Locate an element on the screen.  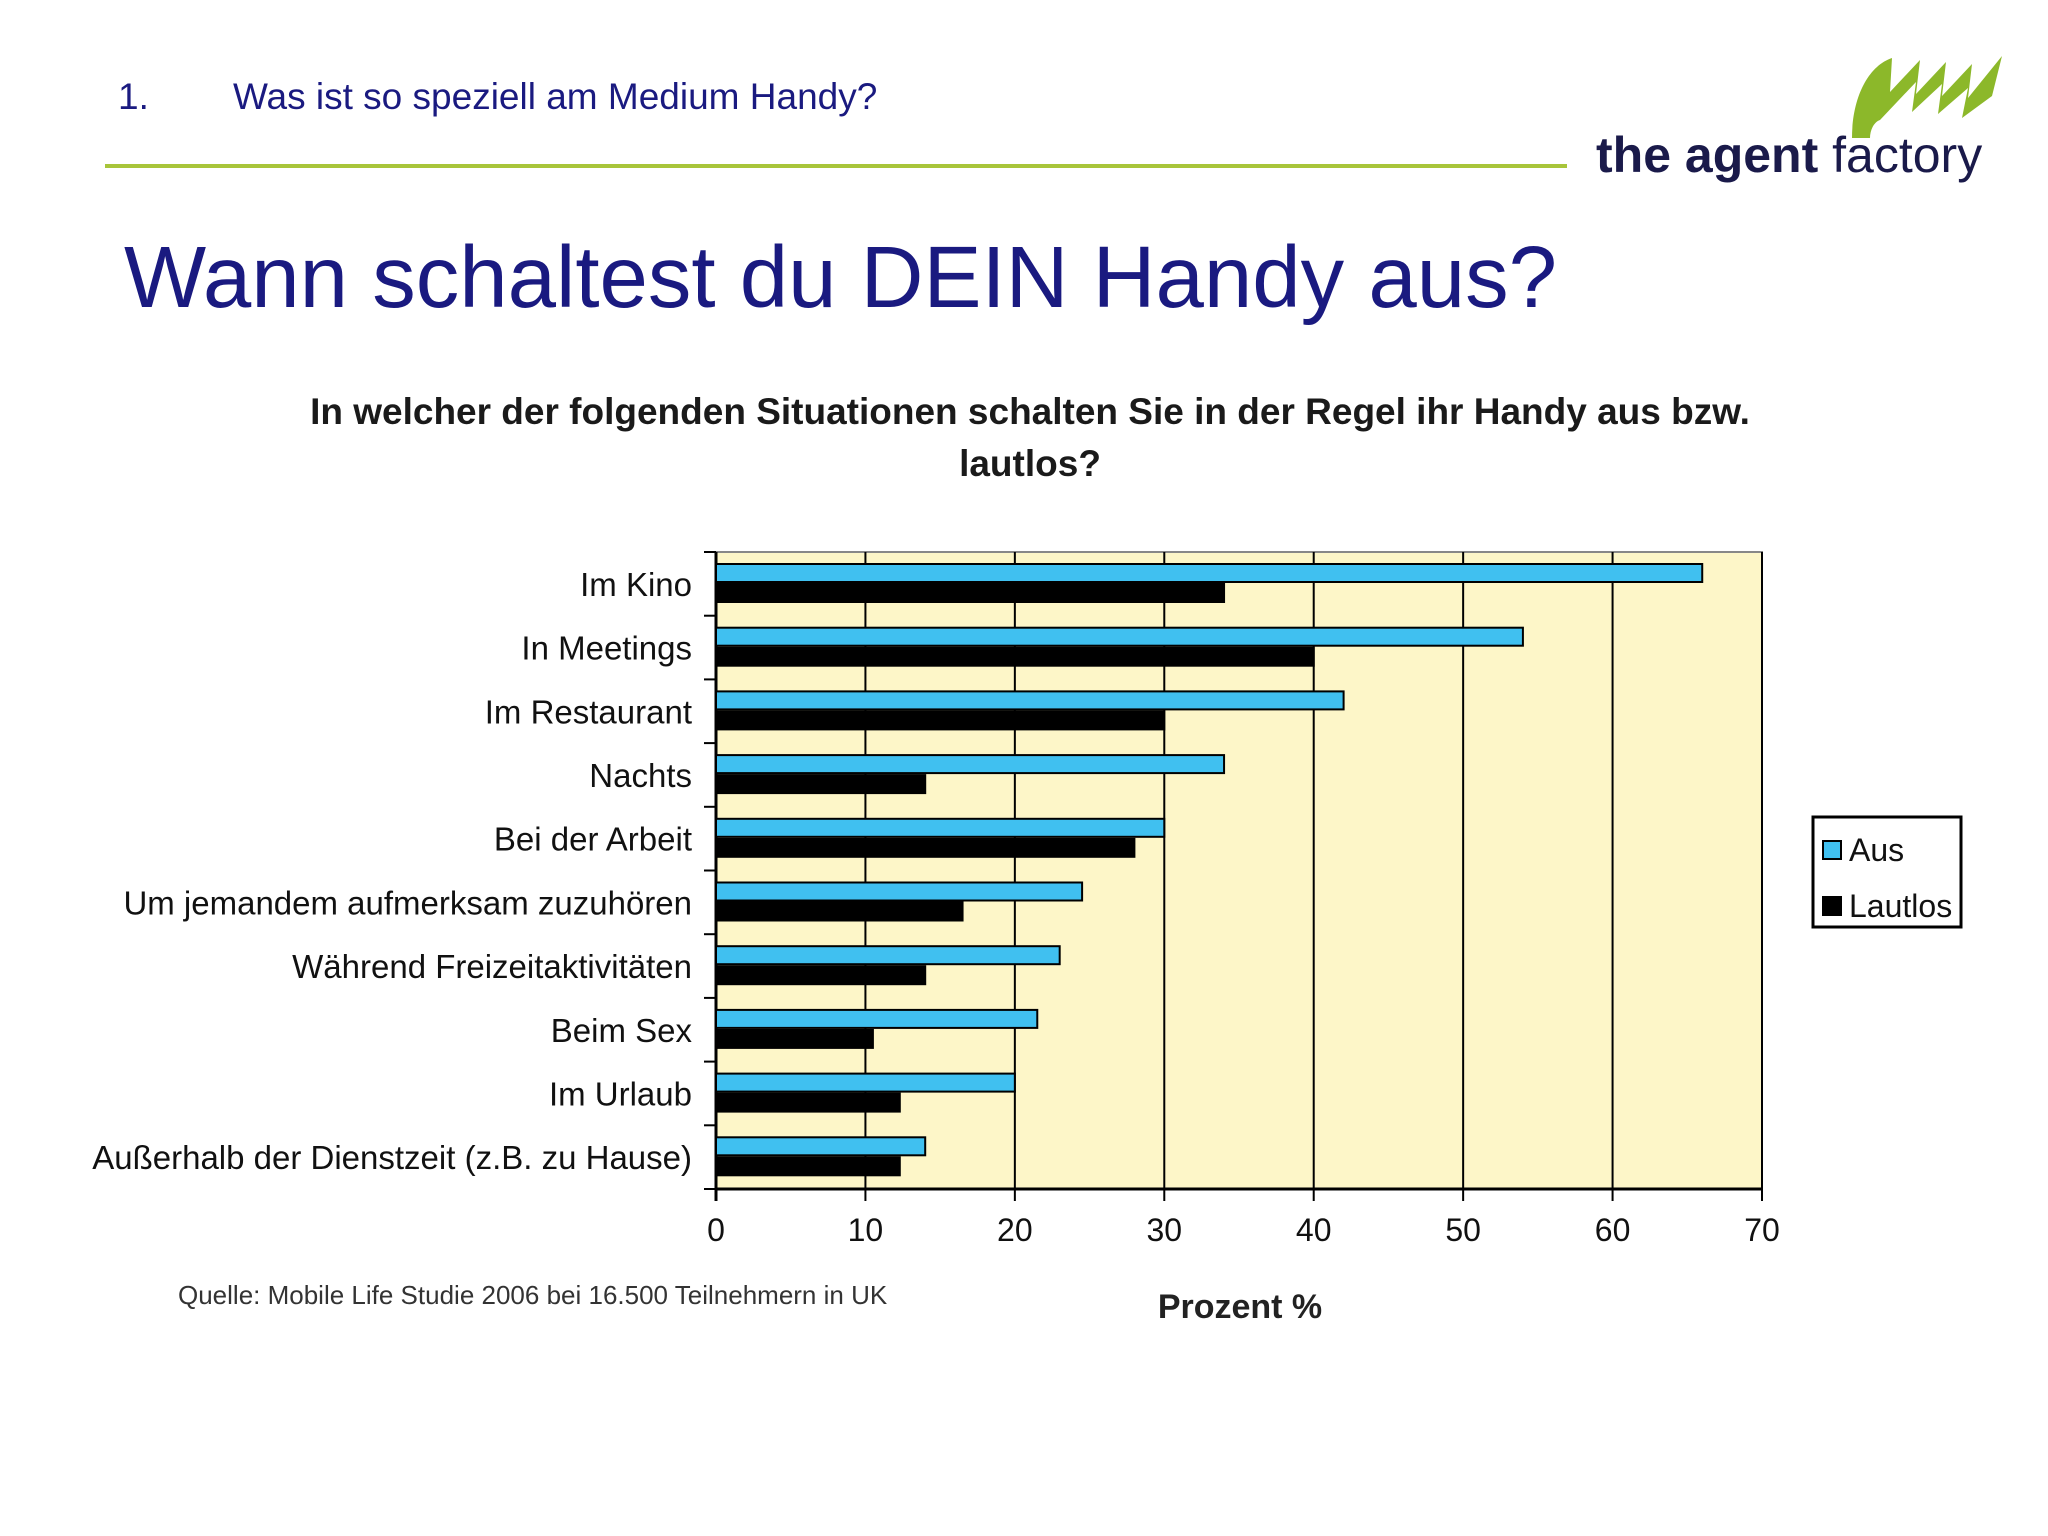
category-label: Im Restaurant is located at coordinates (588, 711).